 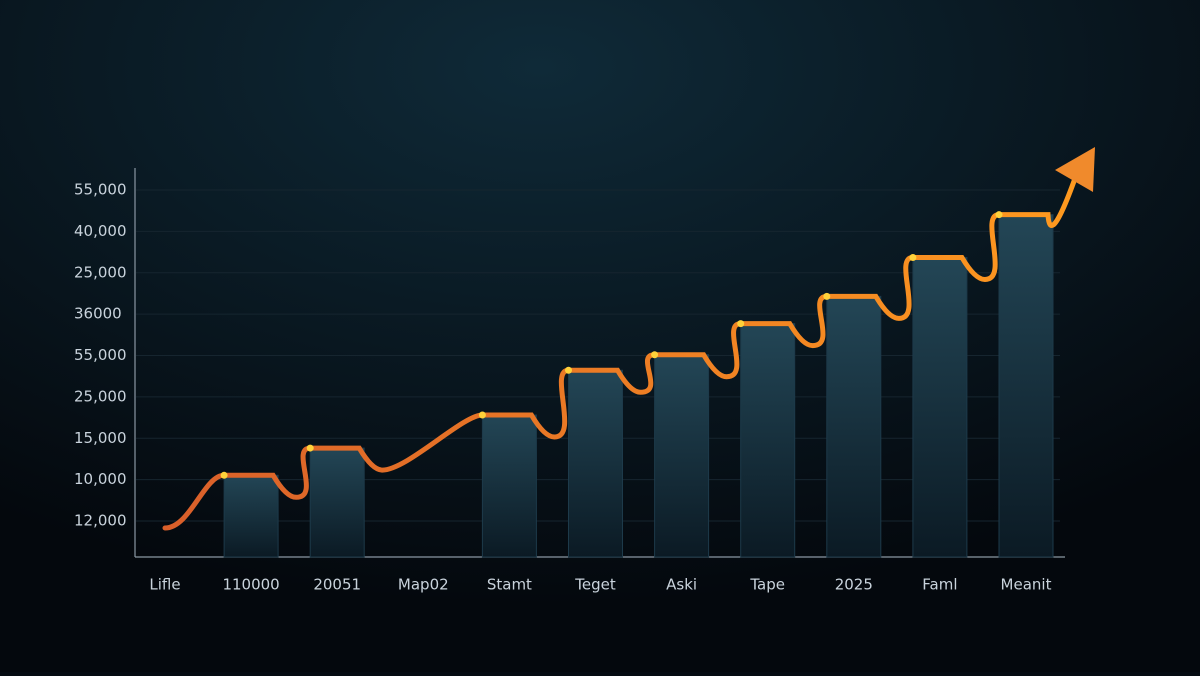 What do you see at coordinates (100, 438) in the screenshot?
I see `y-tick-label: 15,000` at bounding box center [100, 438].